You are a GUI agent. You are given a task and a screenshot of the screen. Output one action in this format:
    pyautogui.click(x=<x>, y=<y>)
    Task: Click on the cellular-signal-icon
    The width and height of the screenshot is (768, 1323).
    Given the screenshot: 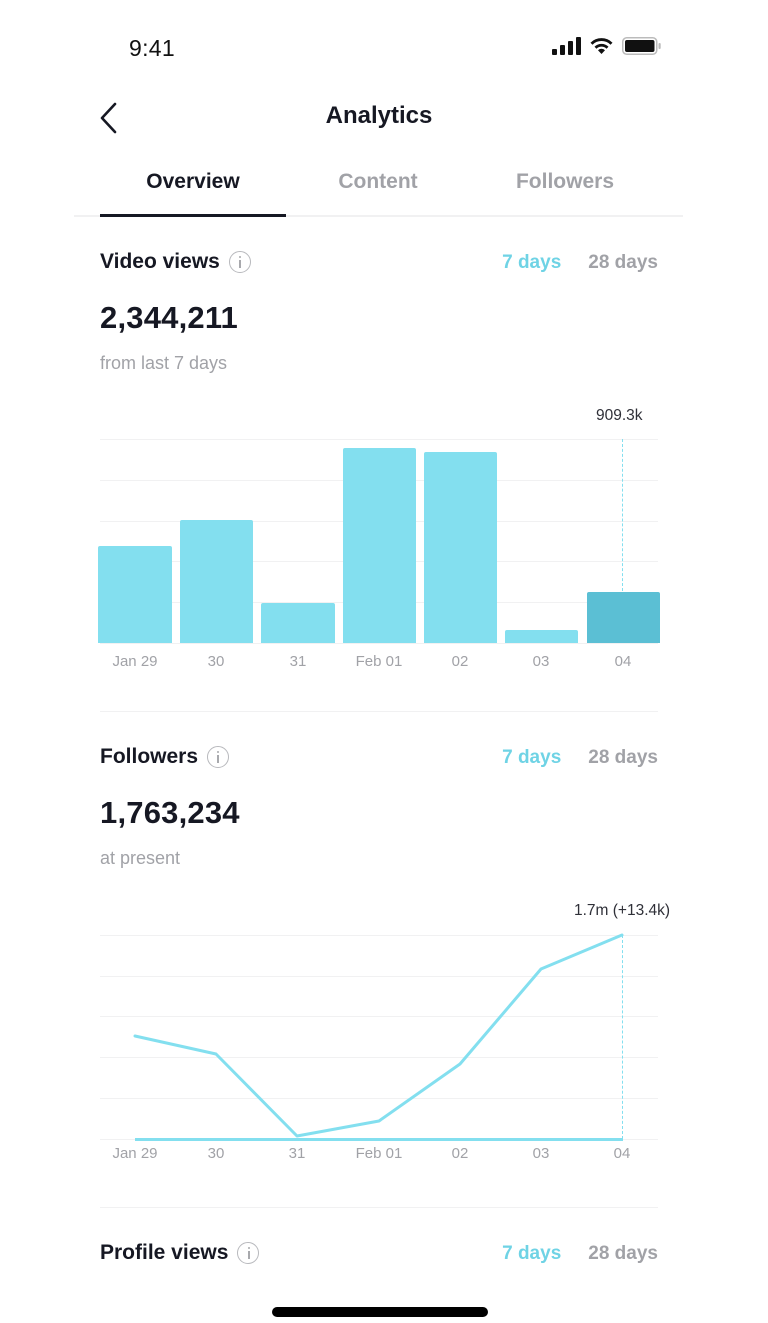 What is the action you would take?
    pyautogui.click(x=566, y=46)
    